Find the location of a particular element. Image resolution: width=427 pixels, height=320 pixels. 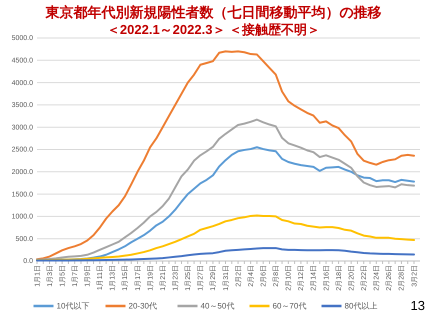

legend-label: 60～70代 is located at coordinates (289, 306).